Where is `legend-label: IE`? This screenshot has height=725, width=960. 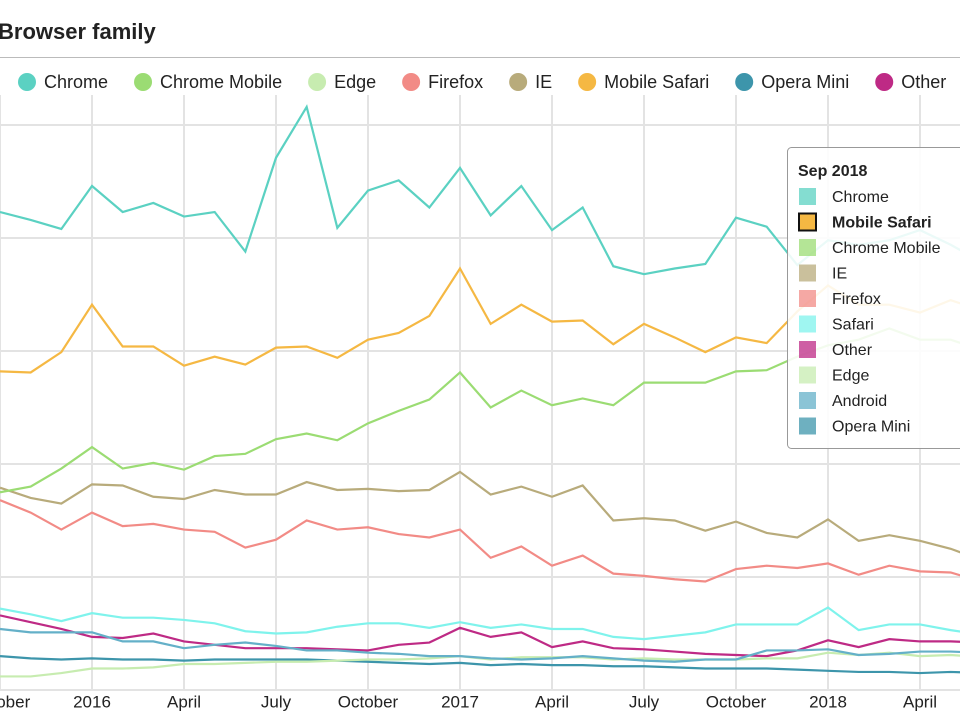 legend-label: IE is located at coordinates (543, 82).